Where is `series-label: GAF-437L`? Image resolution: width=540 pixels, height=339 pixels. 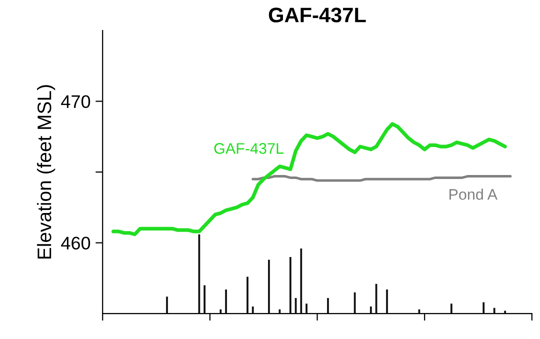 series-label: GAF-437L is located at coordinates (249, 148).